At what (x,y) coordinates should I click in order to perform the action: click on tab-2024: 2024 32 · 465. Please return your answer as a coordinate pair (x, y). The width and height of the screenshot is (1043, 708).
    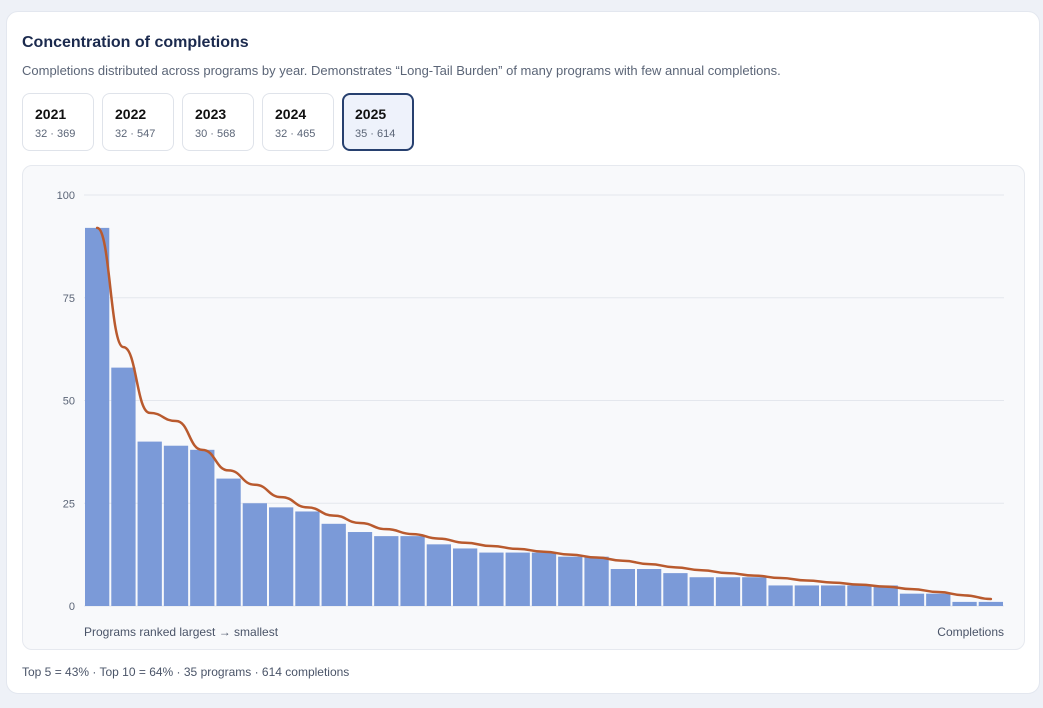
    Looking at the image, I should click on (298, 122).